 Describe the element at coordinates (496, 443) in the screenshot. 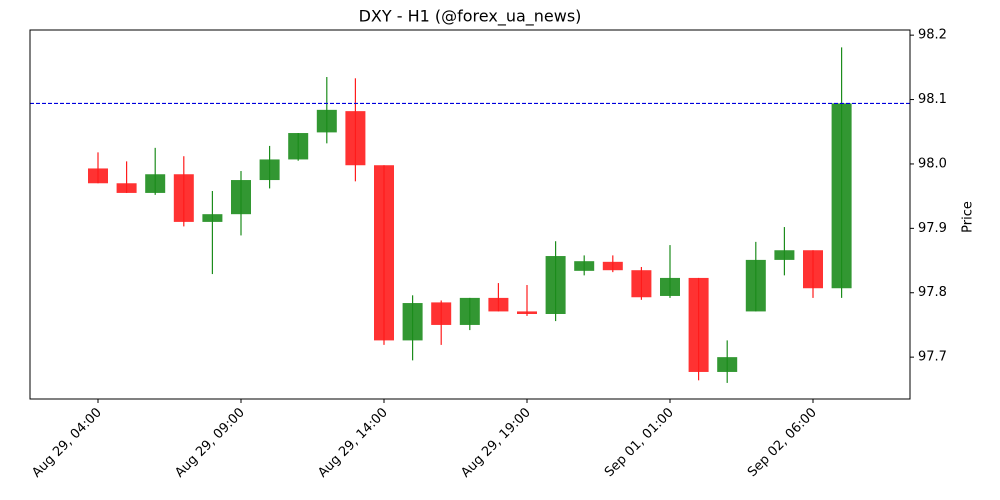

I see `x-tick-label: Aug 29, 19:00` at that location.